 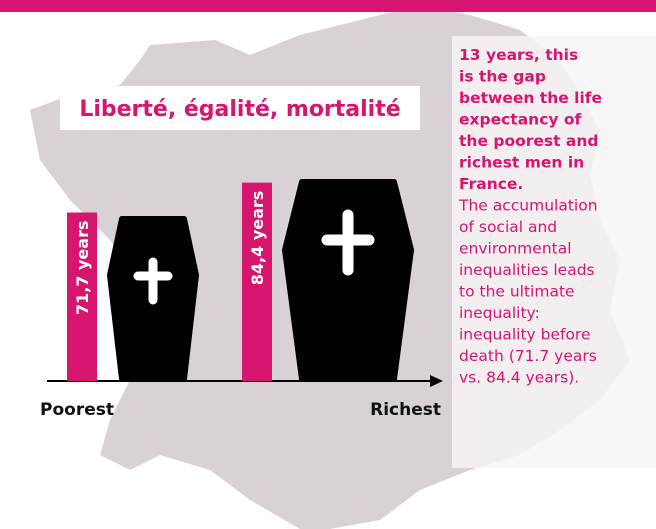 What do you see at coordinates (515, 249) in the screenshot?
I see `body-line: environmental` at bounding box center [515, 249].